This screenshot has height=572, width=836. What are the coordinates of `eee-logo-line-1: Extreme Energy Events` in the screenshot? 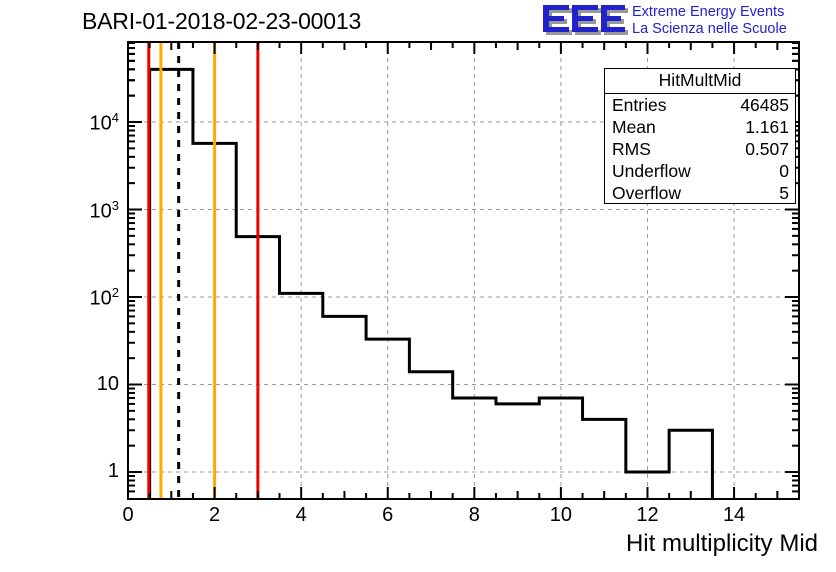 It's located at (708, 12).